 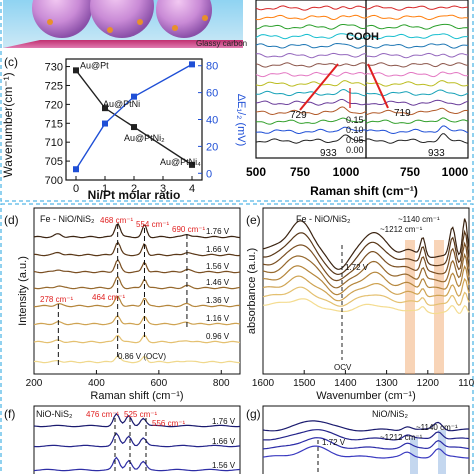 I want to click on peak-label: 525 cm⁻¹, so click(x=140, y=414).